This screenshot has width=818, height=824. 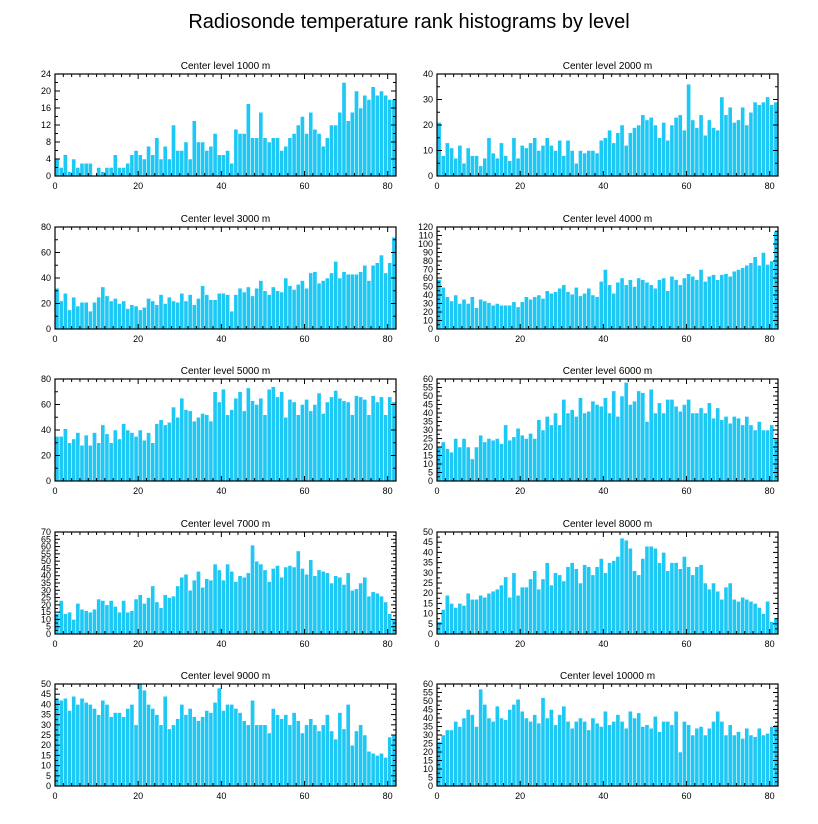 I want to click on y-tick-label: 35, so click(x=46, y=583).